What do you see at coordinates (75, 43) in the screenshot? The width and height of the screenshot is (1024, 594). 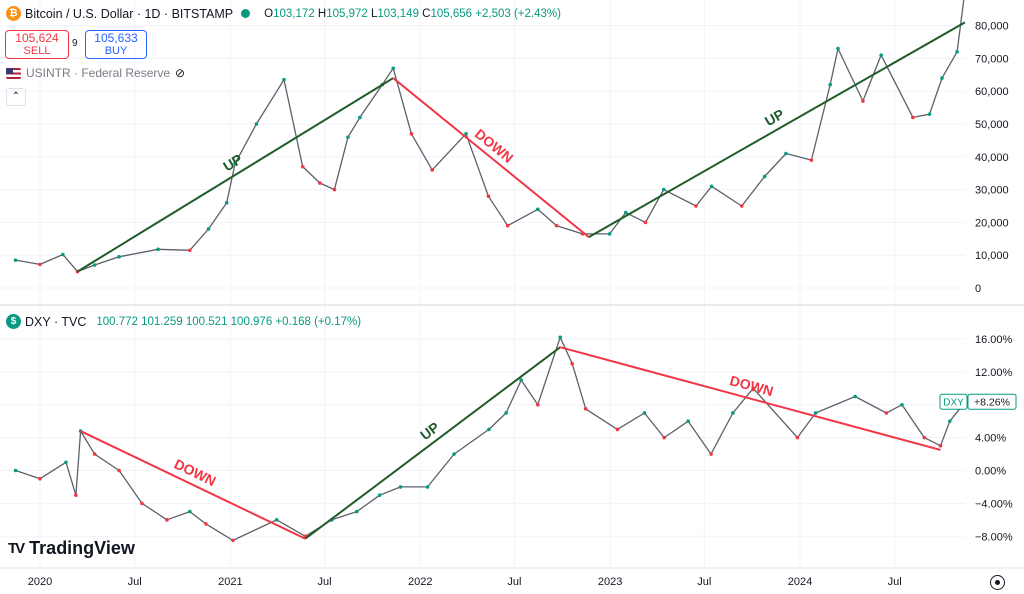 I see `spread-value: 9` at bounding box center [75, 43].